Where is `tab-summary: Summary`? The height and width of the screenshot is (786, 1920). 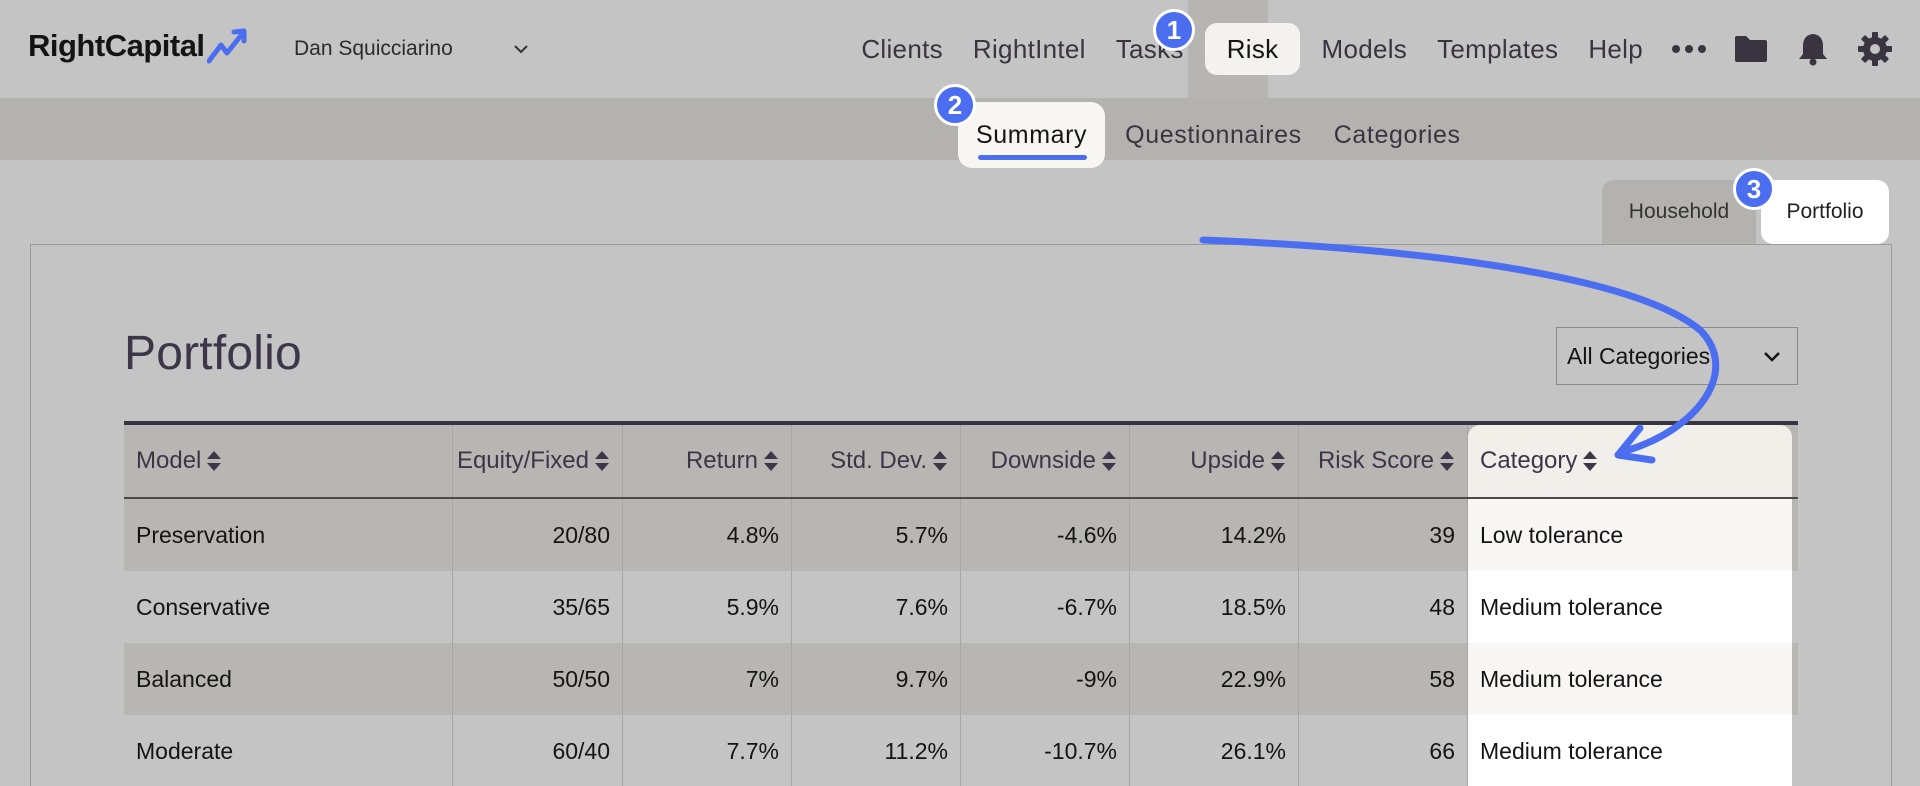
tab-summary: Summary is located at coordinates (1032, 135).